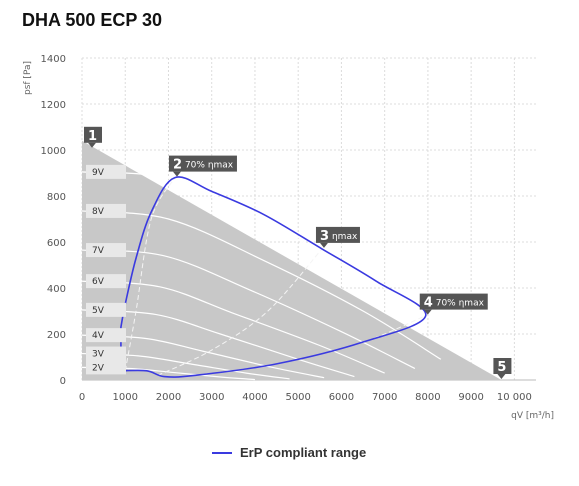  Describe the element at coordinates (98, 212) in the screenshot. I see `voltage-label-8V: 8V` at that location.